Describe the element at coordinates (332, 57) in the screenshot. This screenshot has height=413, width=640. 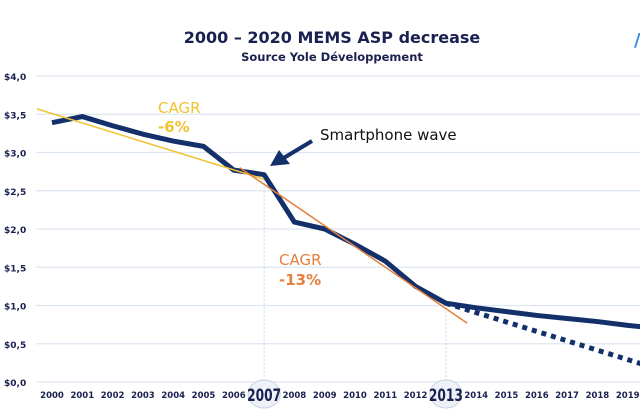
I see `chart-subtitle: Source Yole Développement` at that location.